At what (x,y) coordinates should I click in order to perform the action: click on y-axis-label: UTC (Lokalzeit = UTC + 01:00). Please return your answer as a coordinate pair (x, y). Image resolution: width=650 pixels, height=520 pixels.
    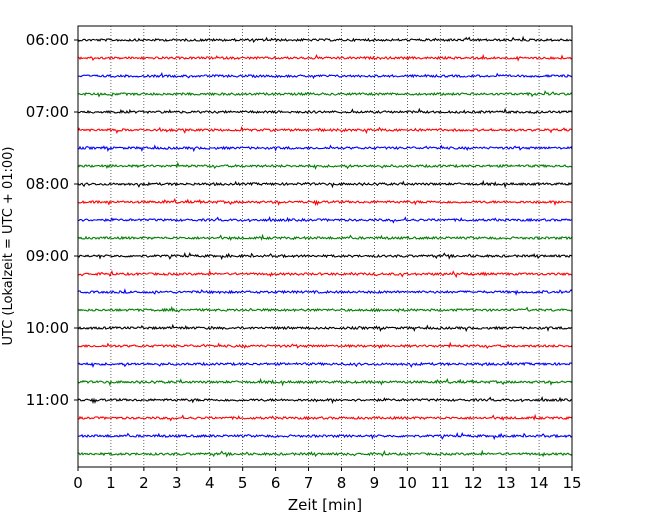
    Looking at the image, I should click on (8, 246).